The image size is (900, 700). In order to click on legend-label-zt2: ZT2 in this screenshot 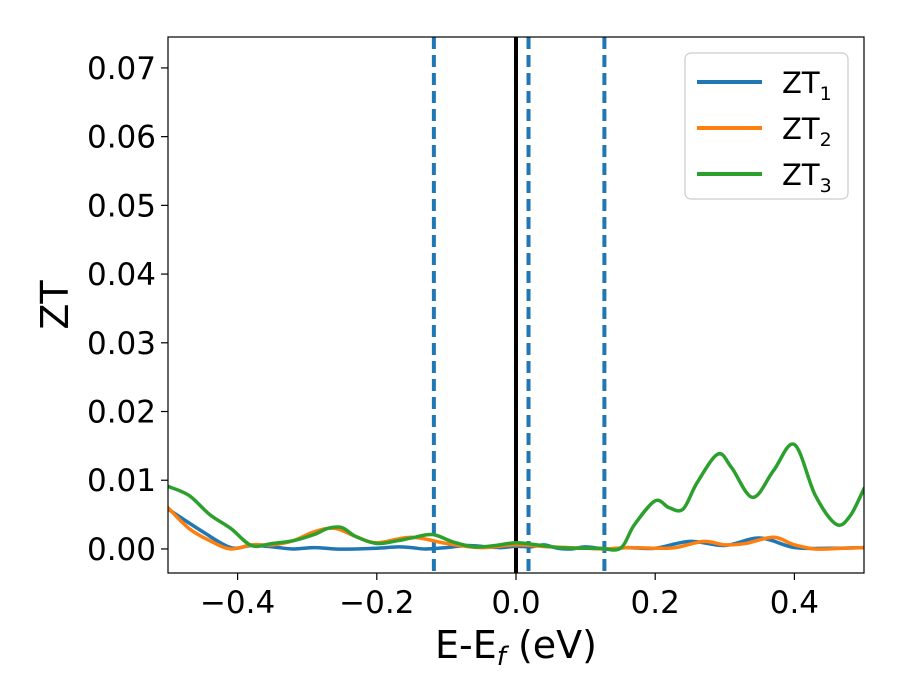, I will do `click(807, 131)`.